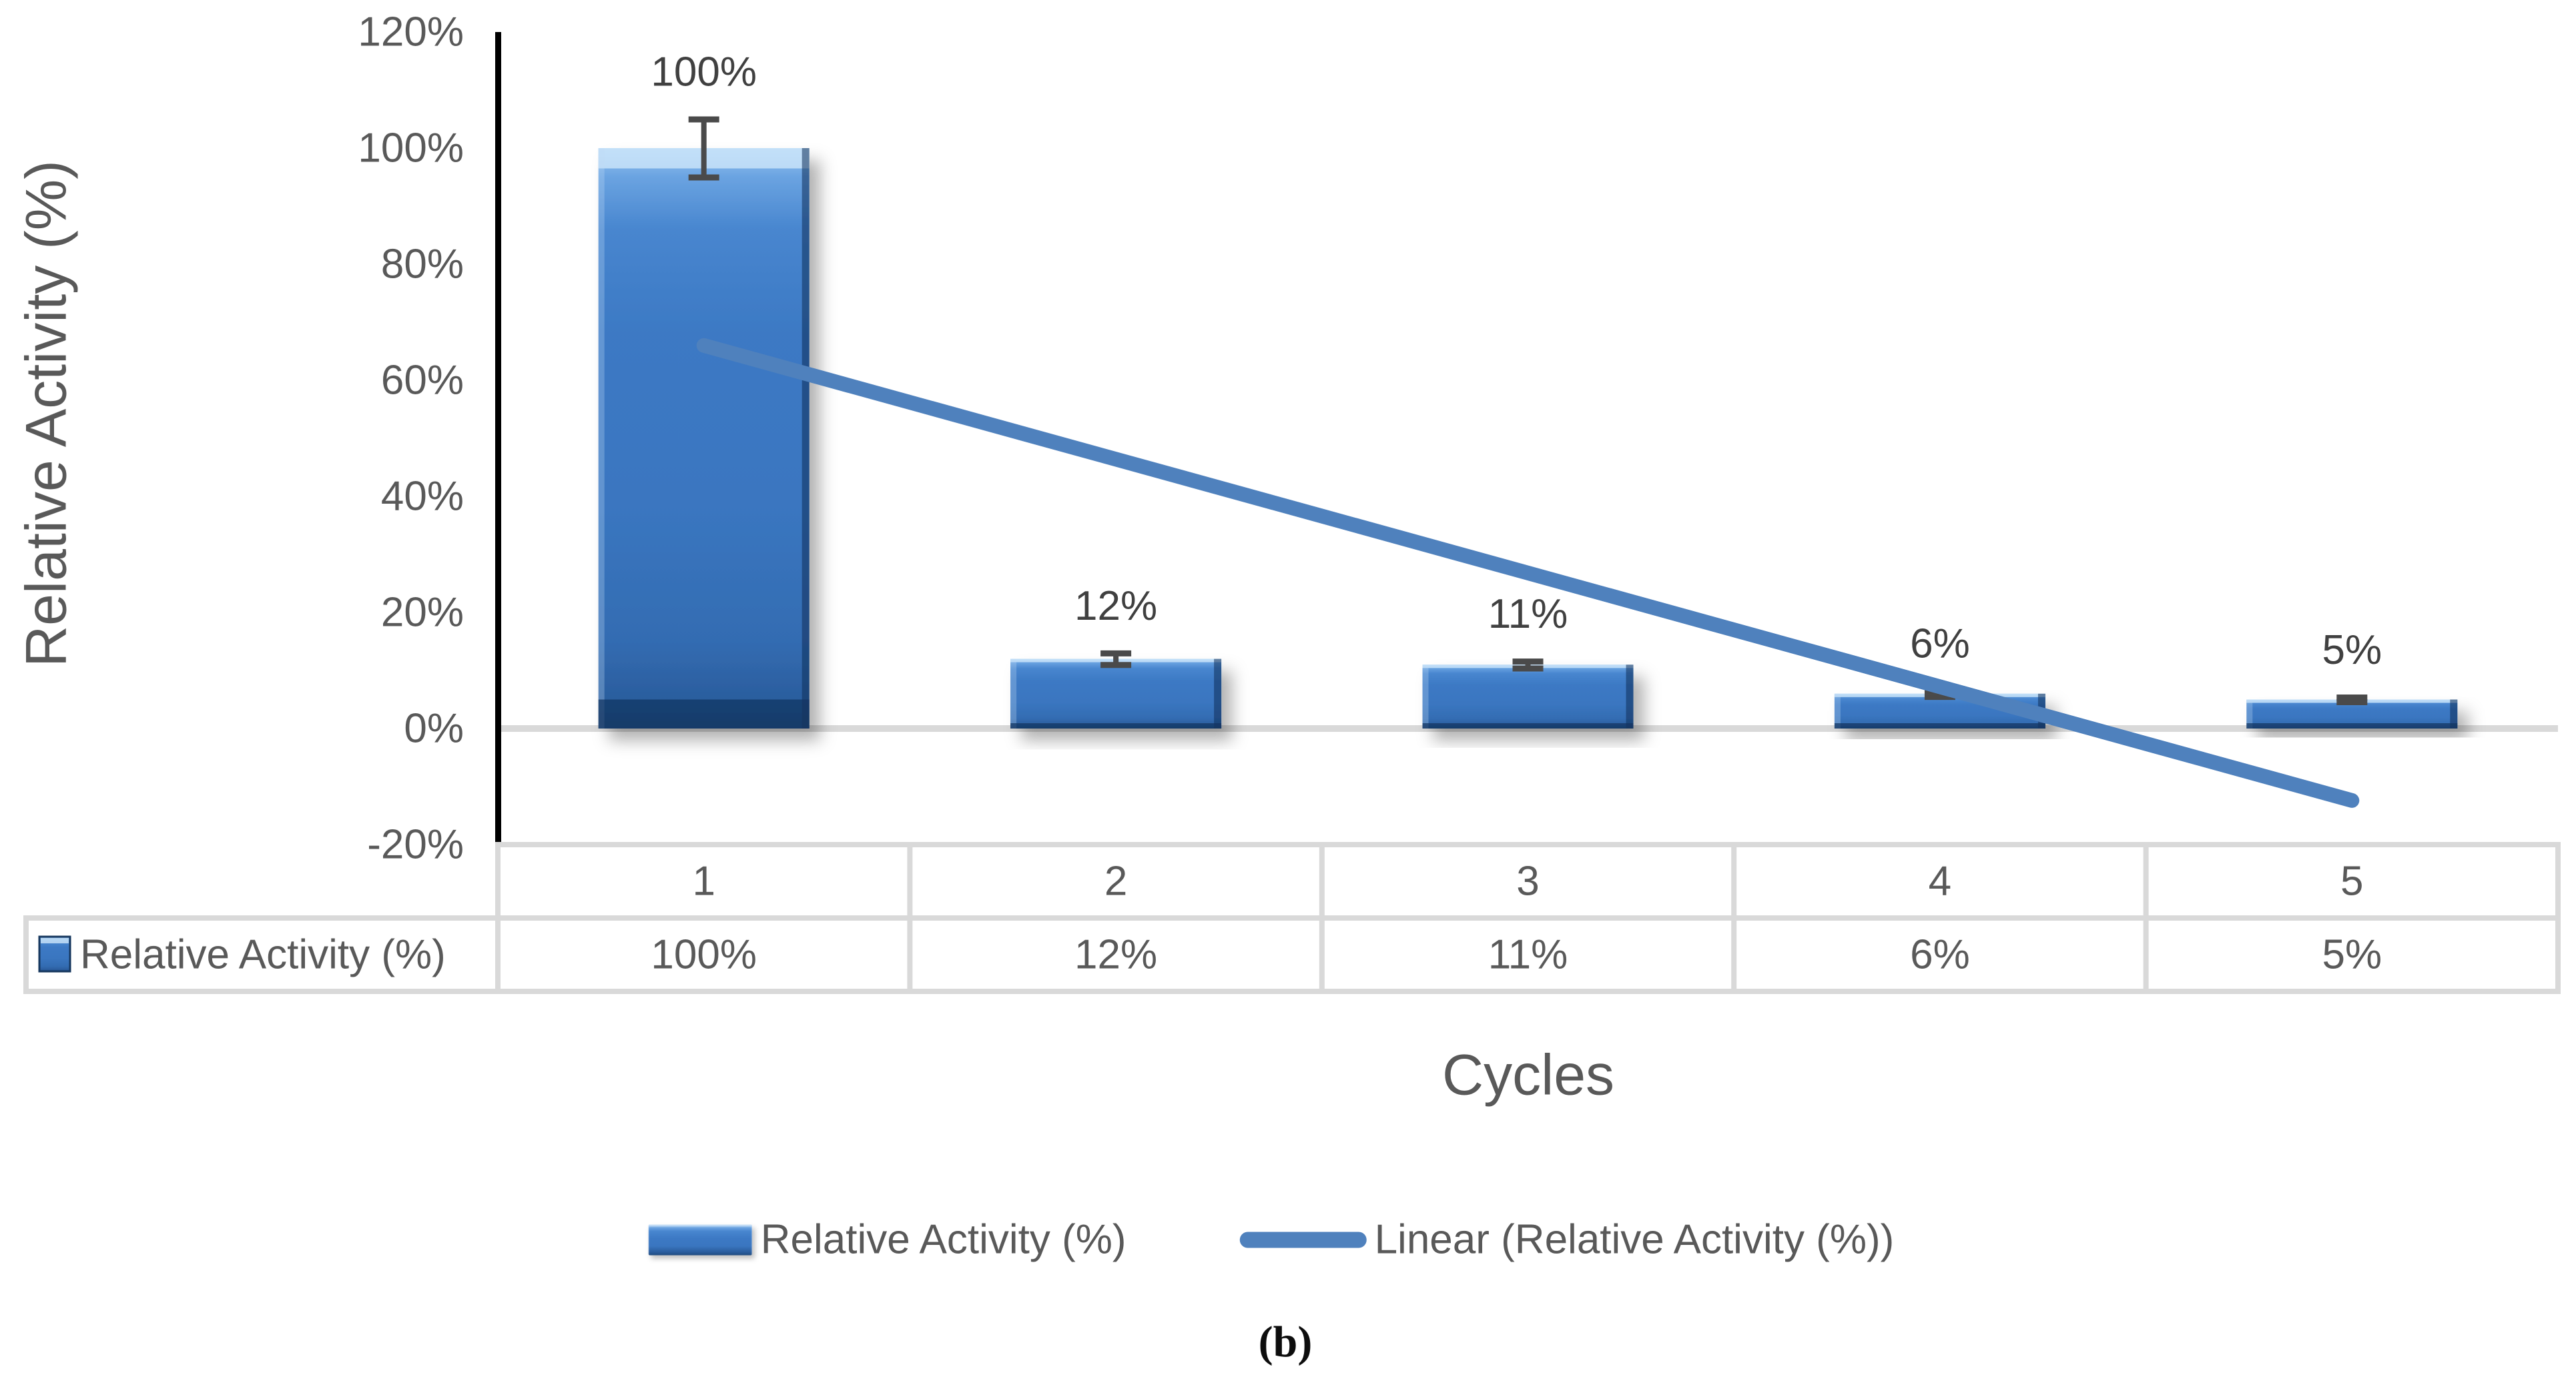 This screenshot has width=2576, height=1383. I want to click on table-category-cell: 1, so click(703, 882).